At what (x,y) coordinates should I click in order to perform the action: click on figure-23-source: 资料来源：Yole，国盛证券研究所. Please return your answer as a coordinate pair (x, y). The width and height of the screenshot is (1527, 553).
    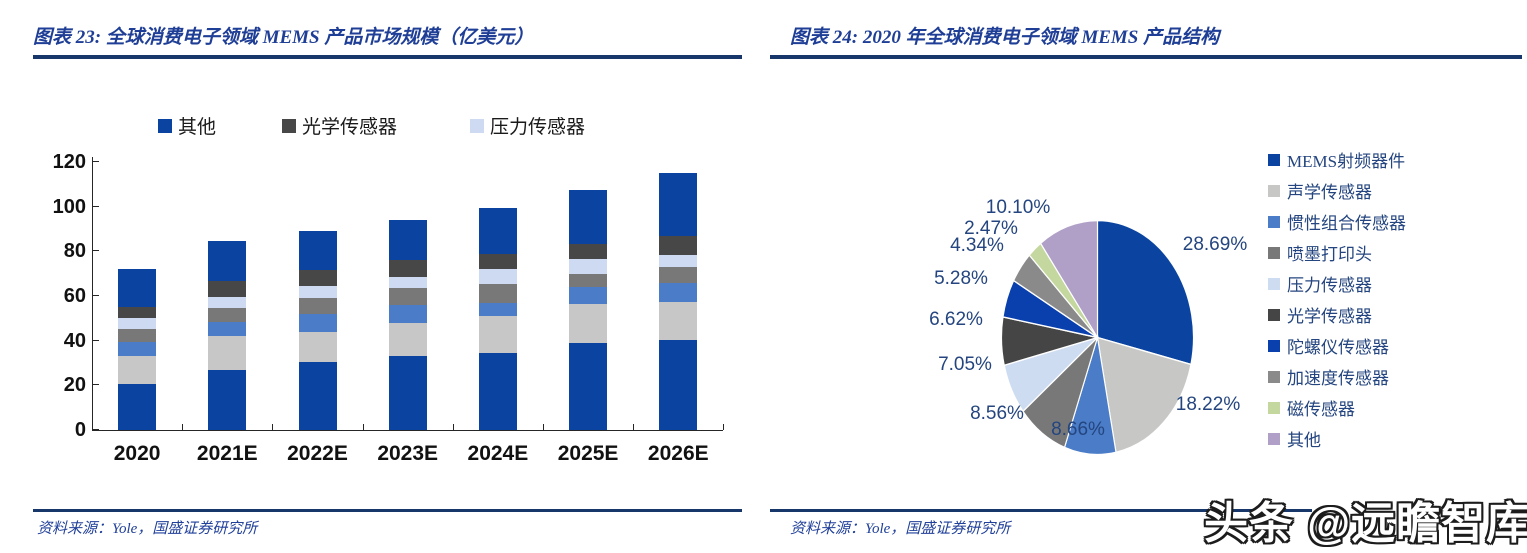
    Looking at the image, I should click on (147, 529).